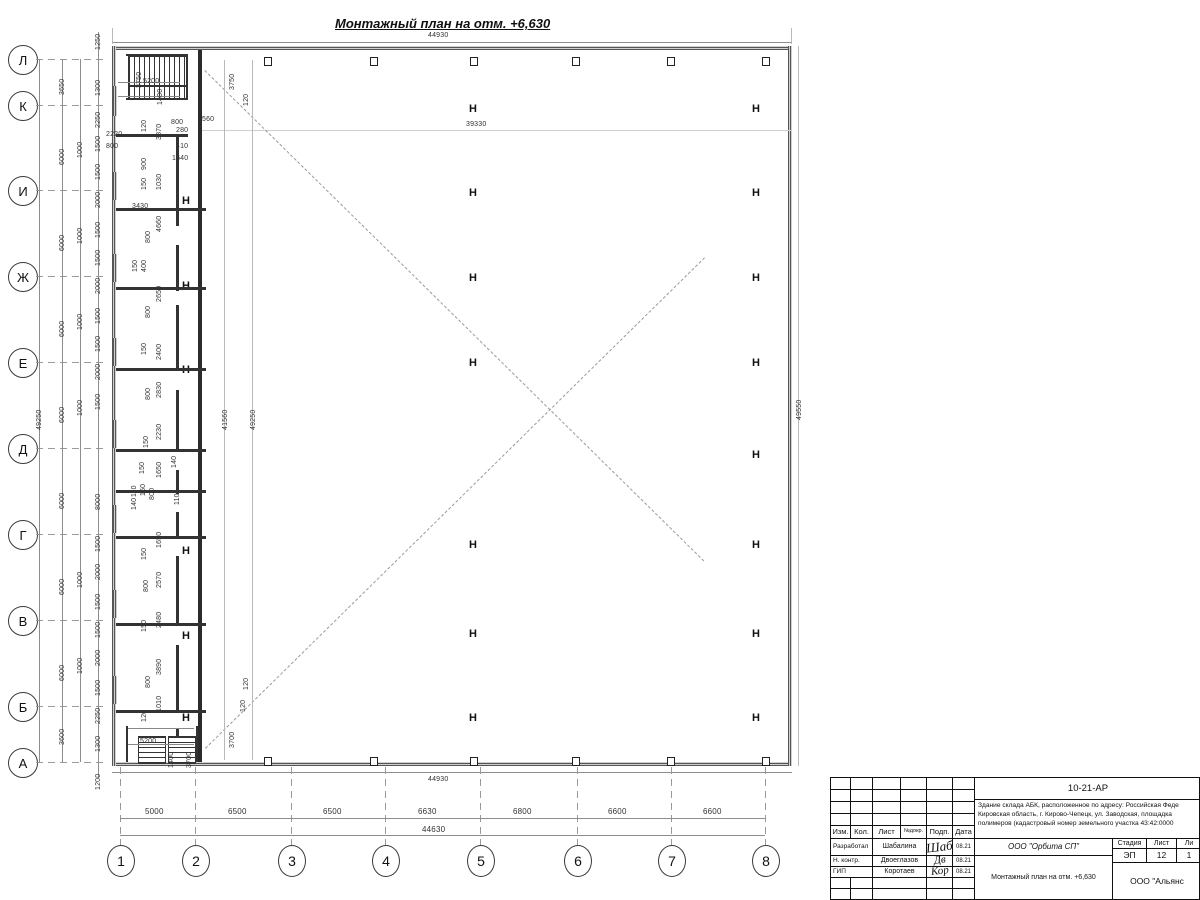 The image size is (1200, 900). What do you see at coordinates (139, 79) in the screenshot?
I see `dim-stair-rise: 3750` at bounding box center [139, 79].